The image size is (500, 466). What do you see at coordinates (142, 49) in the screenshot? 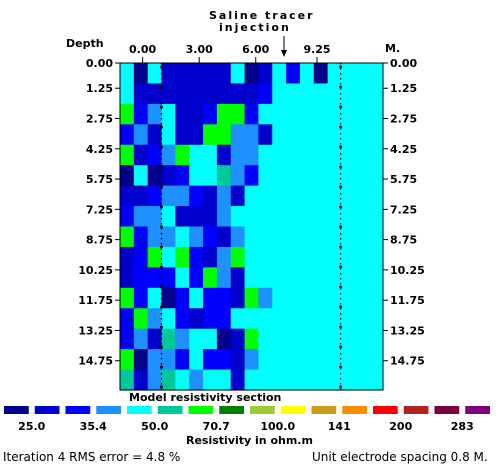
I see `x-tick-label: 0.00` at bounding box center [142, 49].